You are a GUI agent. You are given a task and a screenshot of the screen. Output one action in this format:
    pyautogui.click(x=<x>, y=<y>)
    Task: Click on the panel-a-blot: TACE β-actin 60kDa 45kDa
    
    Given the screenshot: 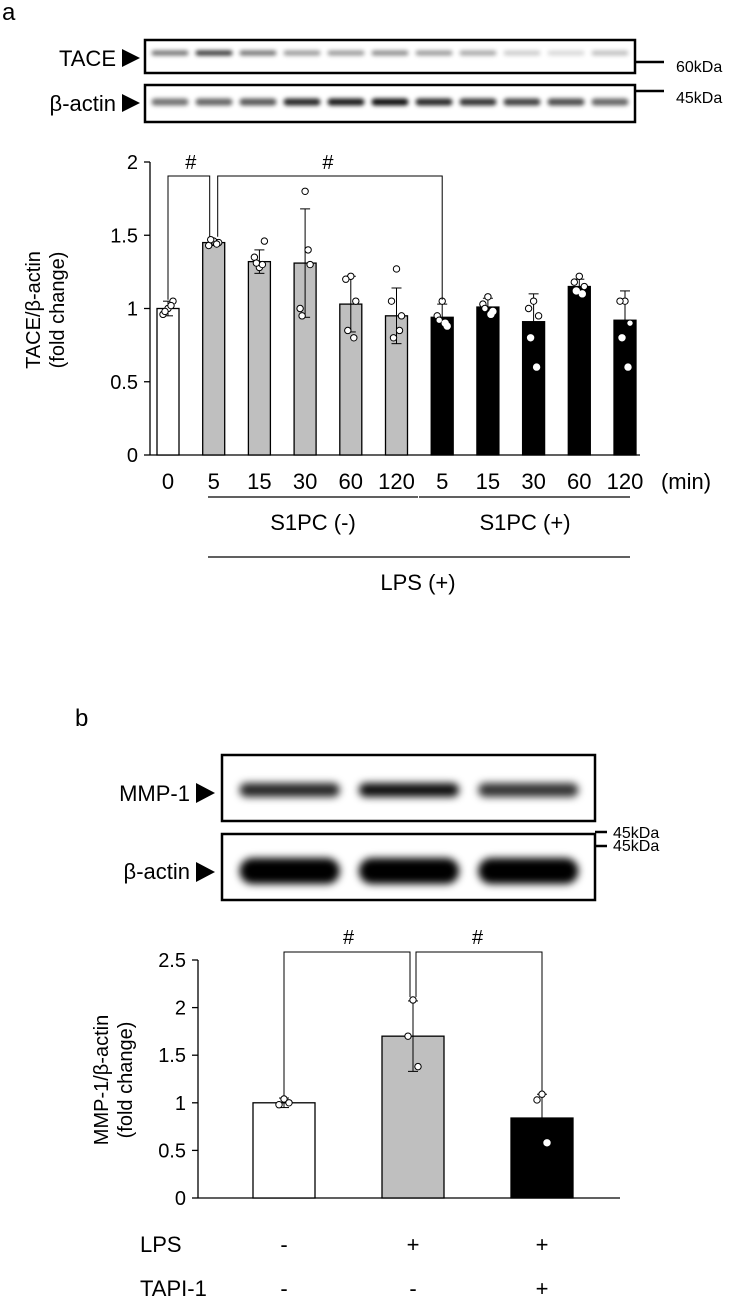 What is the action you would take?
    pyautogui.click(x=386, y=81)
    